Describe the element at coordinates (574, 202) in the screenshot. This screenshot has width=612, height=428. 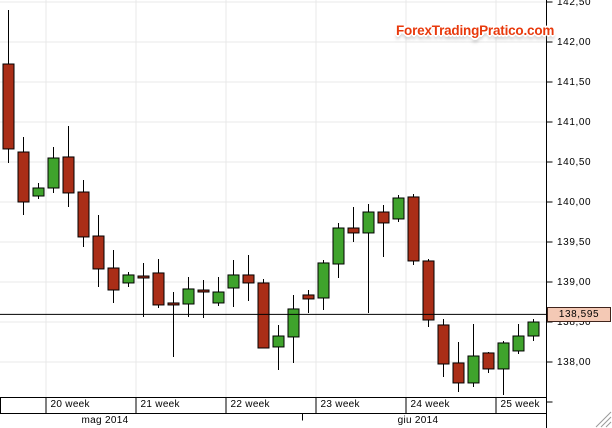
I see `price-tick-label: 140,00` at that location.